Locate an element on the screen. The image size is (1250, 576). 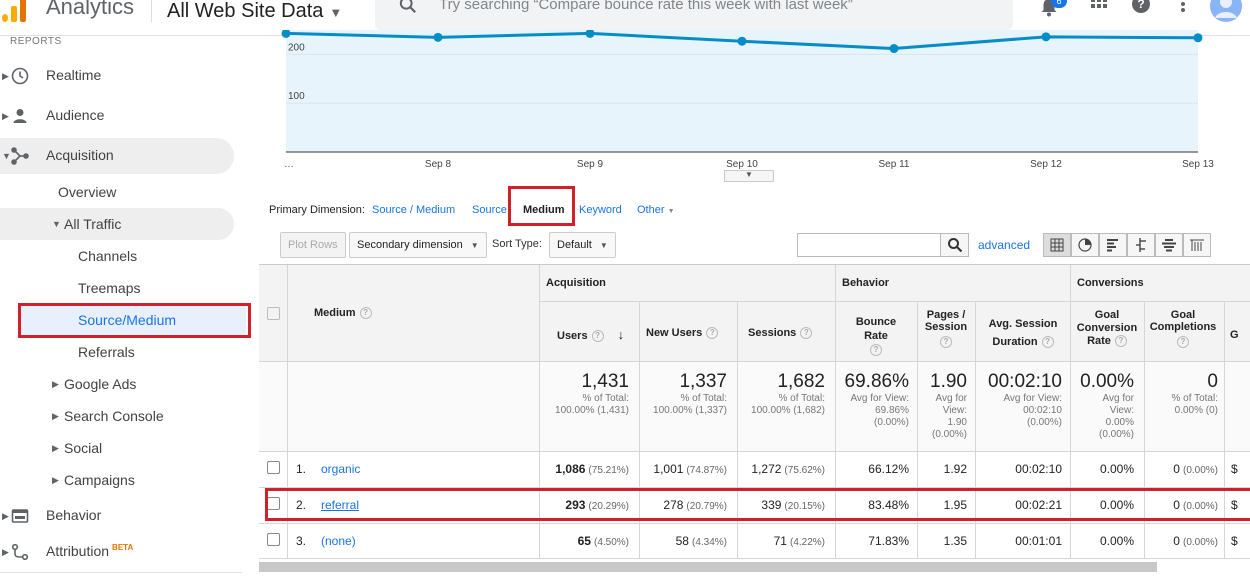
column-header-bounce-rate: Bounce Rate? is located at coordinates (876, 336).